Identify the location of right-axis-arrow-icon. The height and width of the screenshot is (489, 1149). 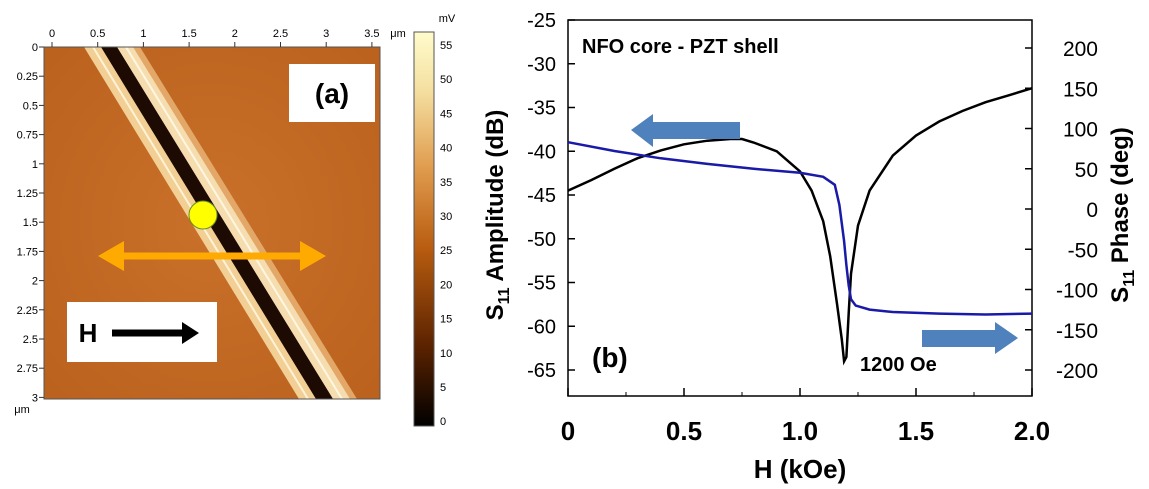
(970, 338).